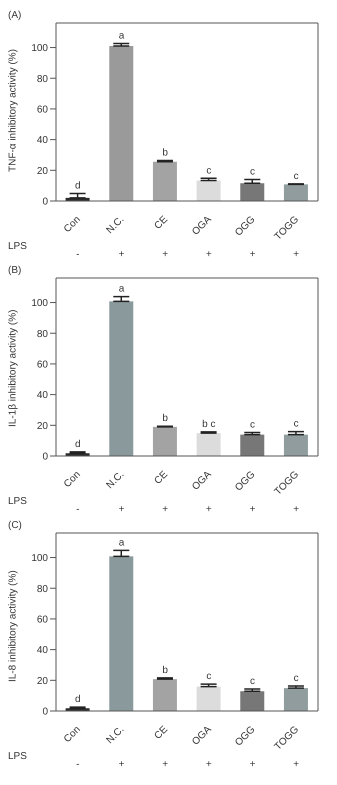  Describe the element at coordinates (13, 626) in the screenshot. I see `y-axis-title: IL-8 inhibitory activity (%)` at that location.